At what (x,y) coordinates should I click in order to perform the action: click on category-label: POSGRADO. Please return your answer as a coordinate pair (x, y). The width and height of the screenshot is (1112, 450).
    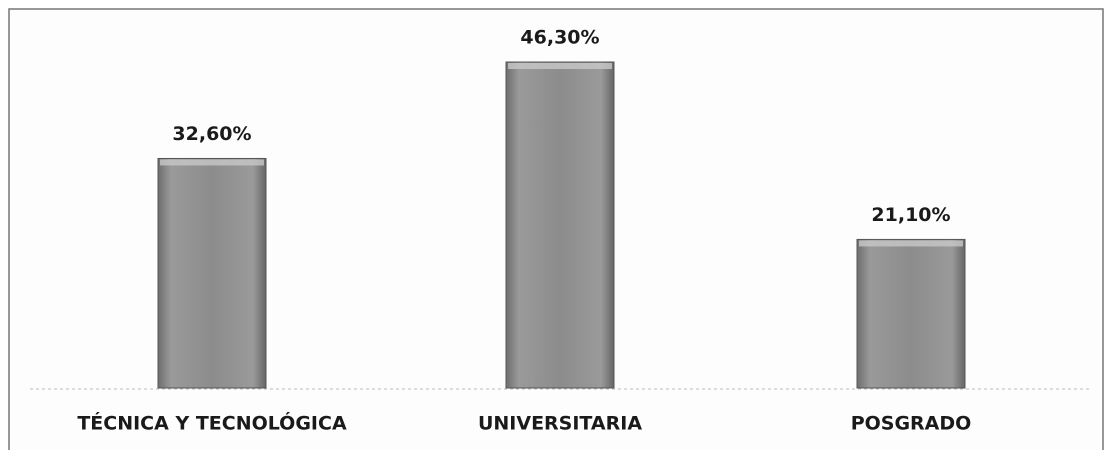
    Looking at the image, I should click on (911, 424).